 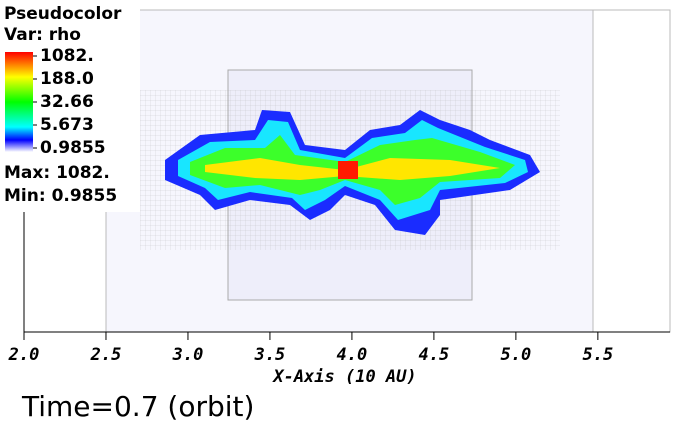 What do you see at coordinates (137, 406) in the screenshot?
I see `time-annotation: Time=0.7 (orbit)` at bounding box center [137, 406].